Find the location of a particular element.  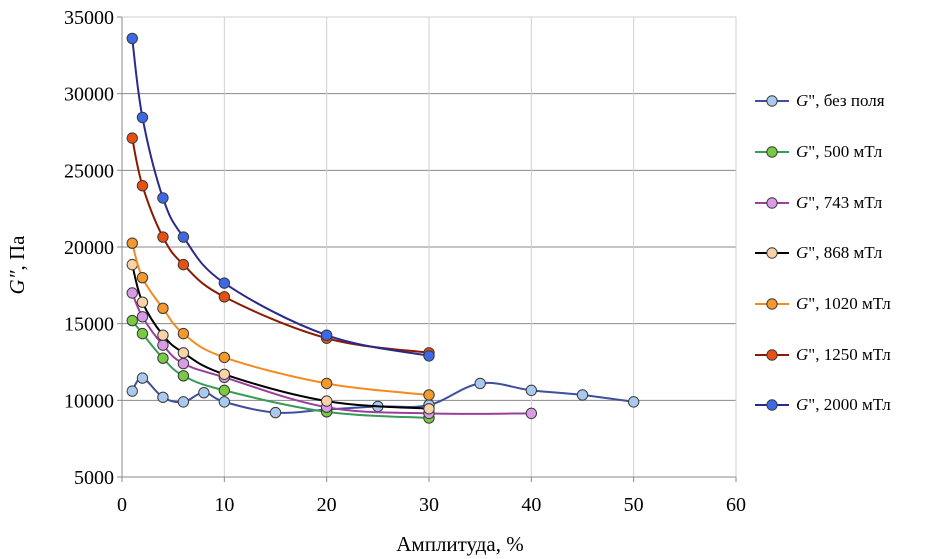

legend-item: G", 1020 мТл is located at coordinates (839, 304).